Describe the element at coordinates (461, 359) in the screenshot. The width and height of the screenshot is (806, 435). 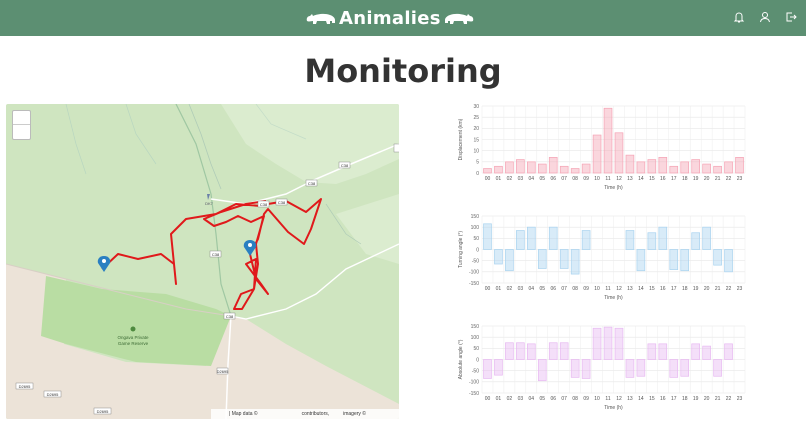
I see `y-axis-label: Absolute angle (°)` at that location.